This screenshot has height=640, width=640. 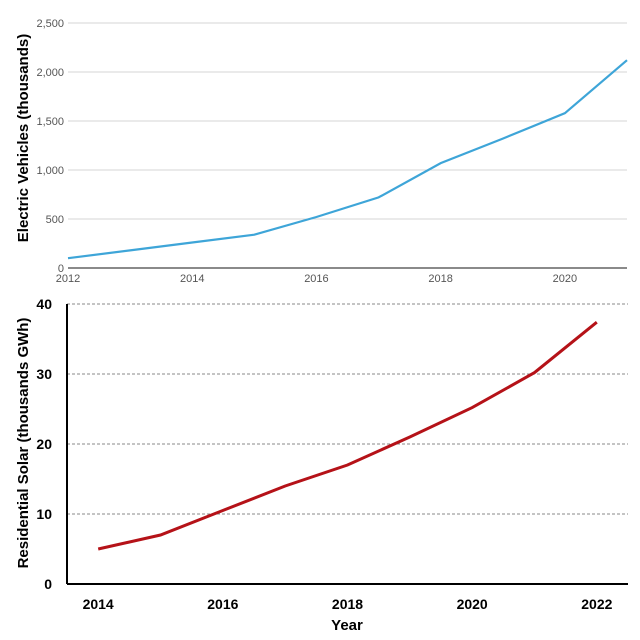 I want to click on solar-x-axis-title: Year, so click(x=347, y=625).